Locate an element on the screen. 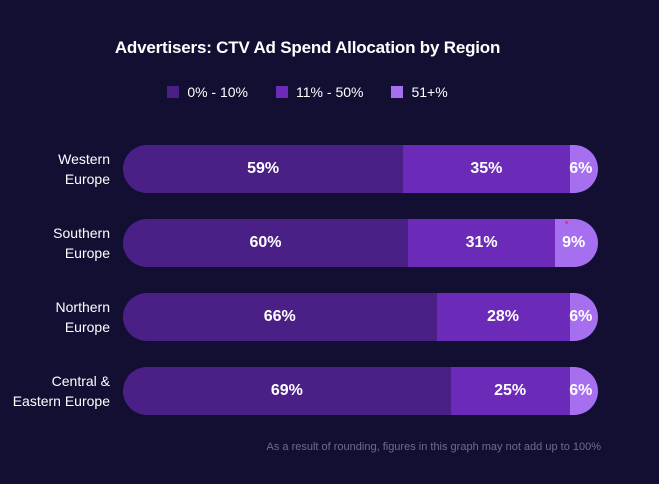 The width and height of the screenshot is (659, 484). legend: 0% - 10% 11% - 50% 51+% is located at coordinates (307, 92).